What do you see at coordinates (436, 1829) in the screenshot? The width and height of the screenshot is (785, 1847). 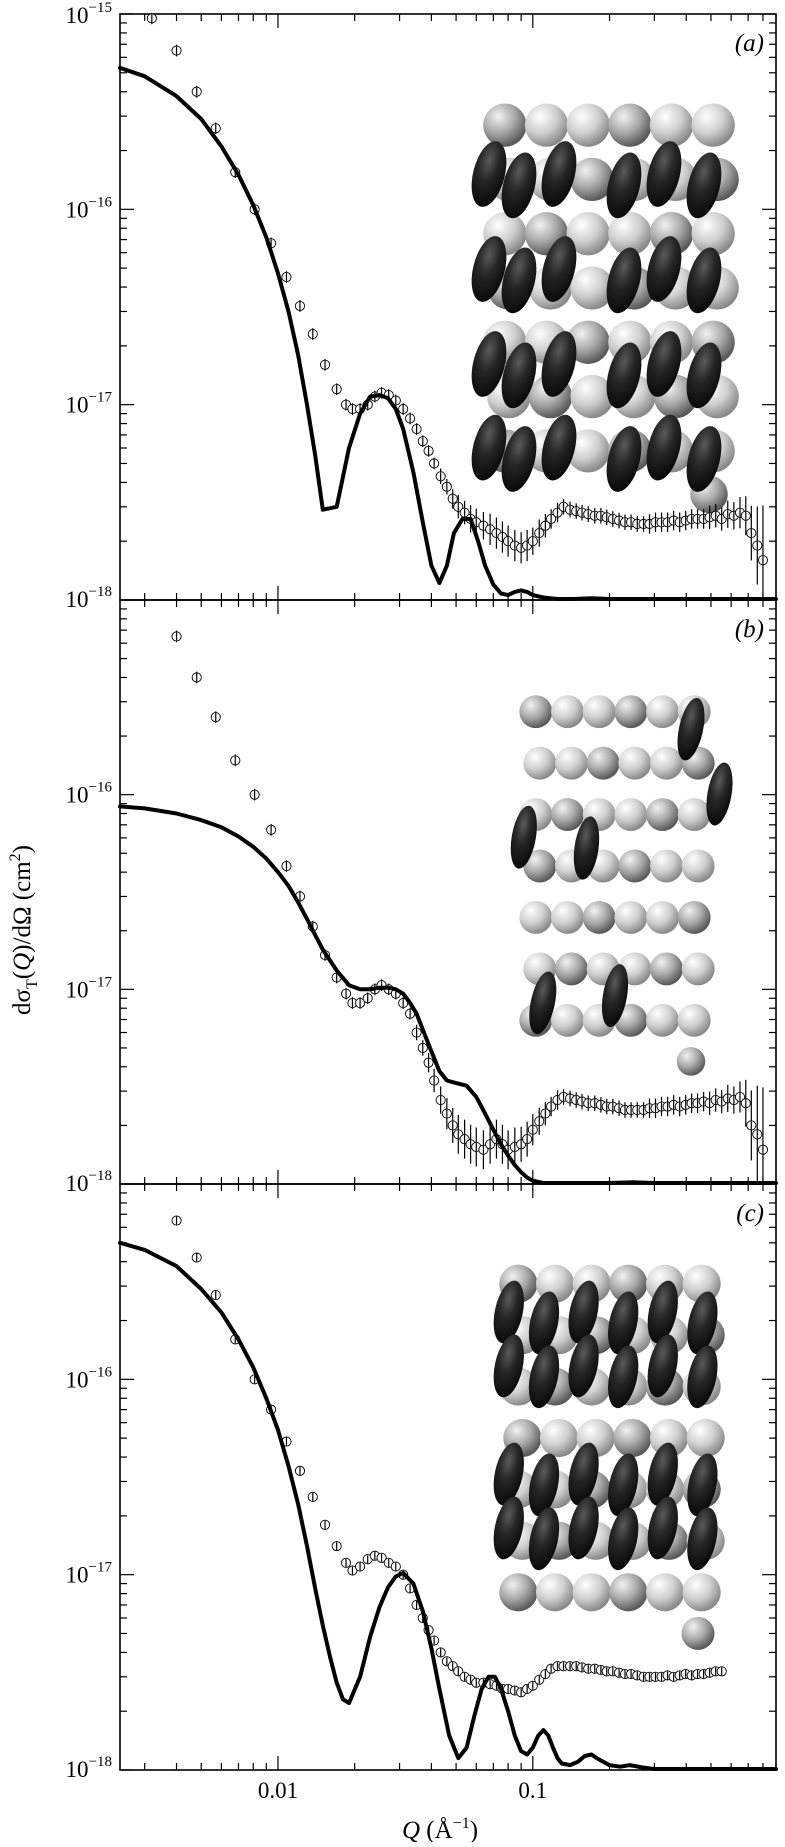 I see `x-axis-label-unit: (Å` at bounding box center [436, 1829].